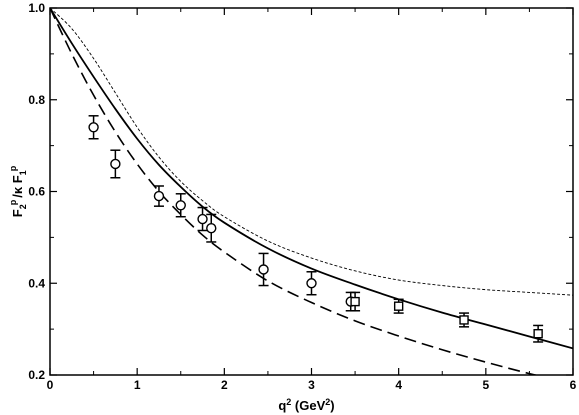 This screenshot has height=415, width=579. I want to click on y-tick-label: 1.0, so click(36, 8).